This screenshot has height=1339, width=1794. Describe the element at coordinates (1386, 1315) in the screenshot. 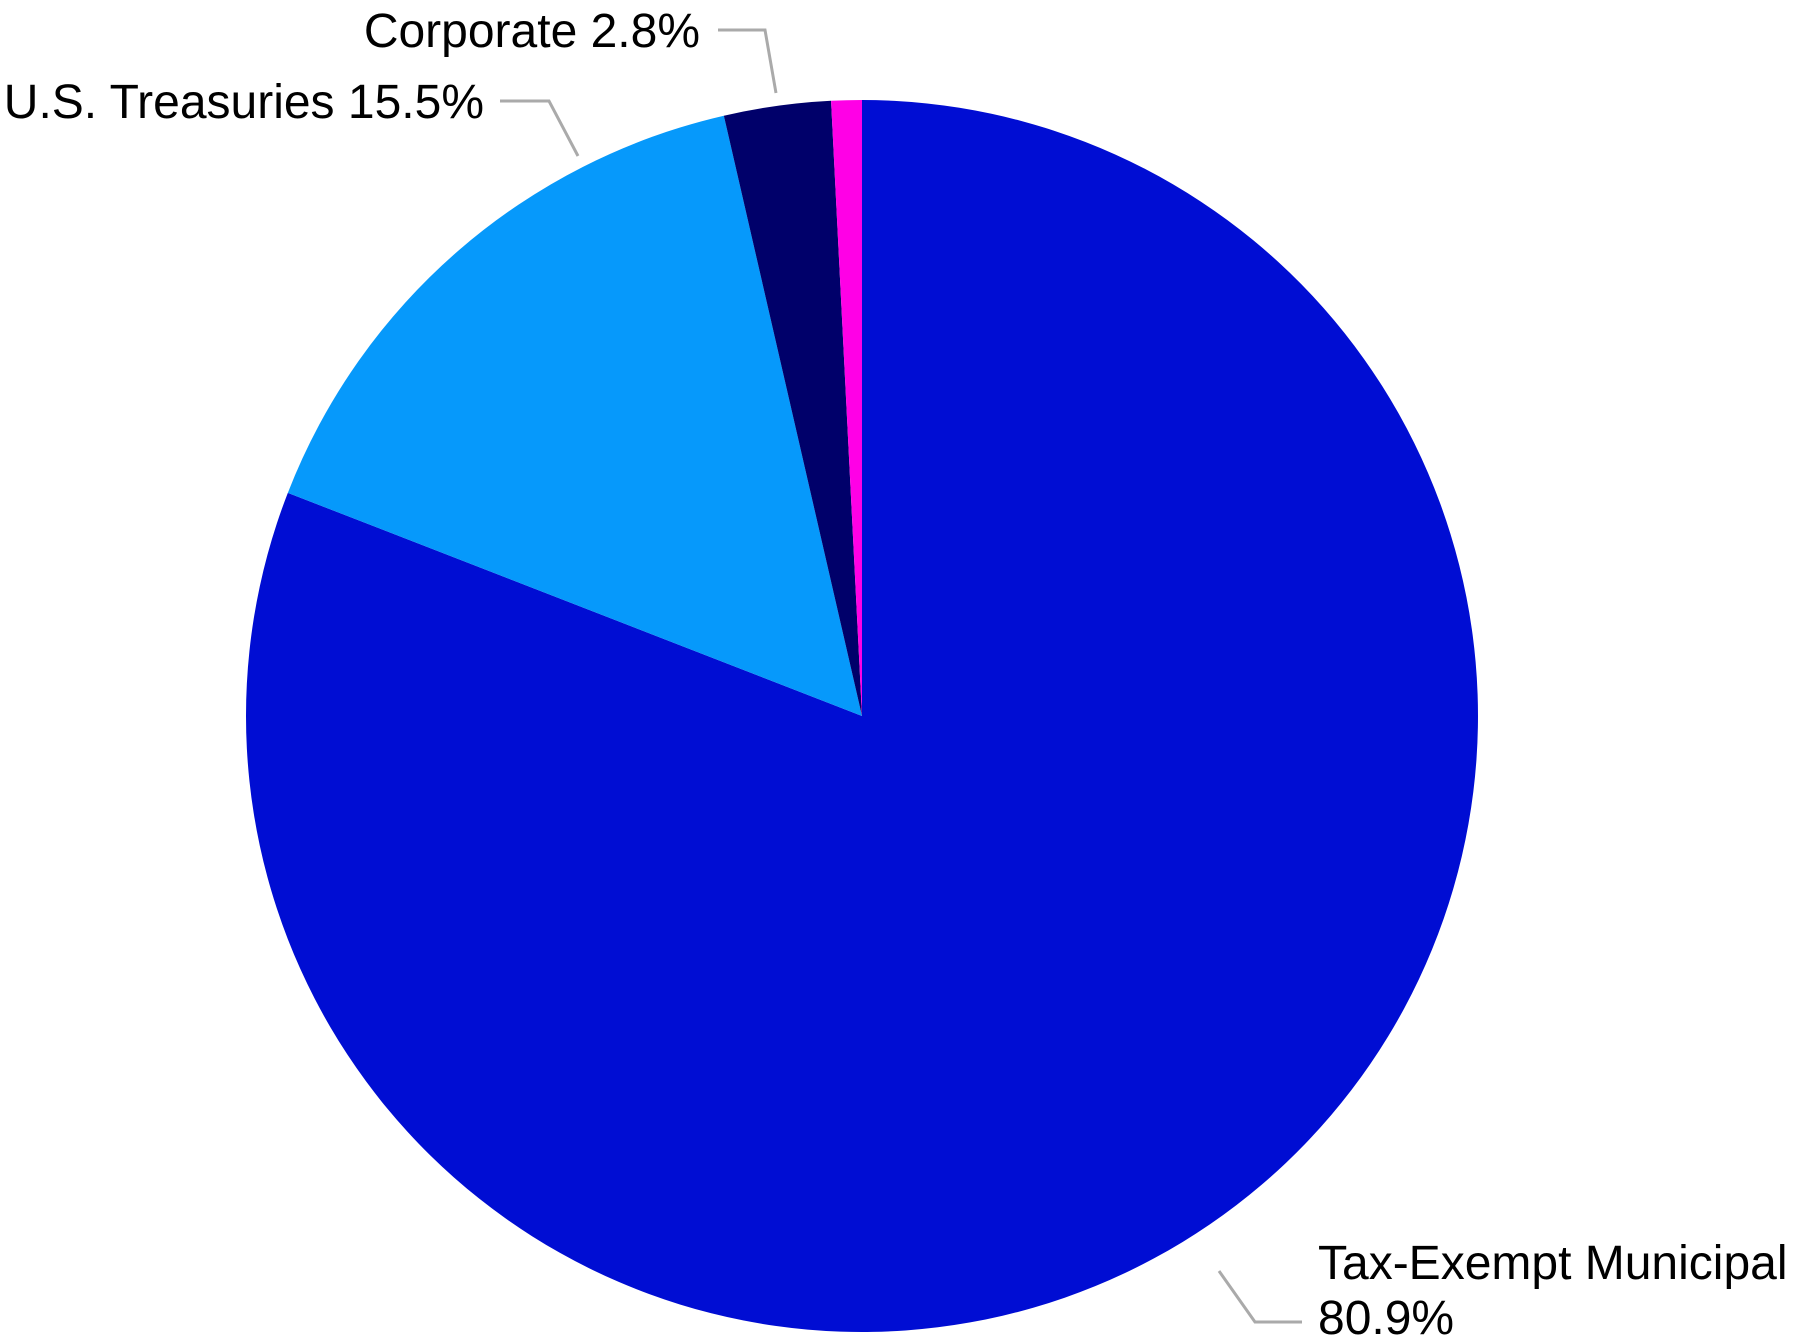

I see `label-tax-exempt-municipal-value: 80.9%` at that location.